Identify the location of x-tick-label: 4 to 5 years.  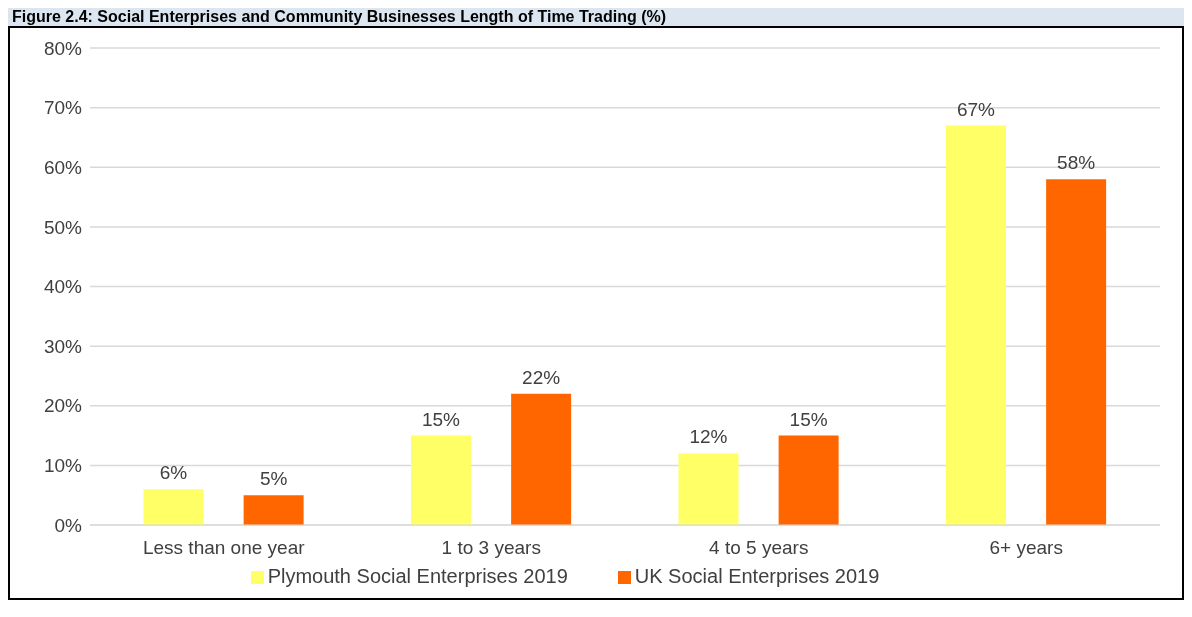
(759, 548).